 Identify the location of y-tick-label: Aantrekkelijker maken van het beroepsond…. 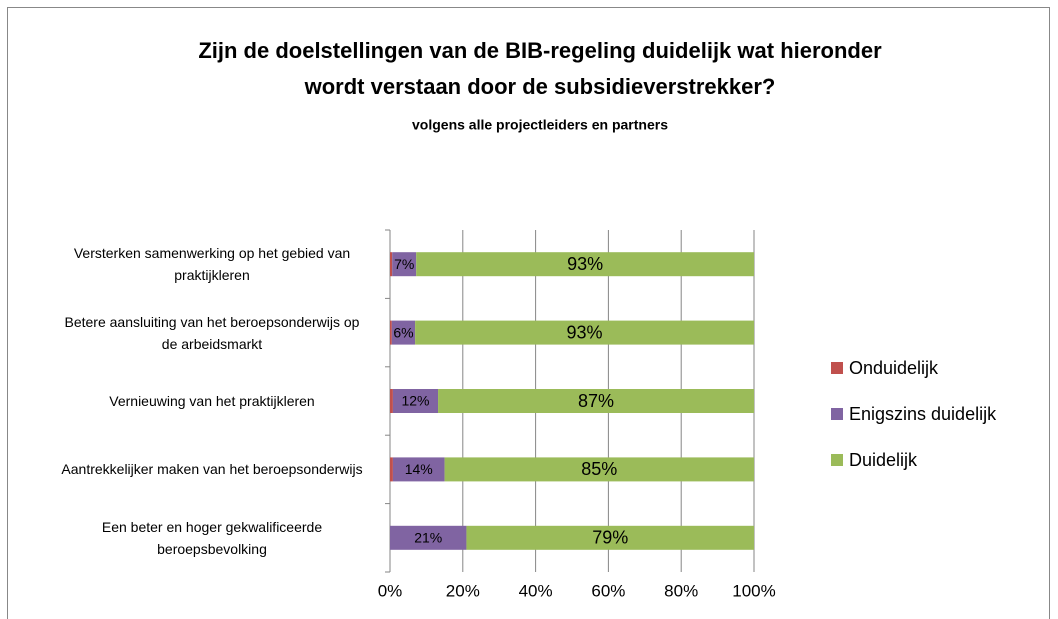
(212, 469).